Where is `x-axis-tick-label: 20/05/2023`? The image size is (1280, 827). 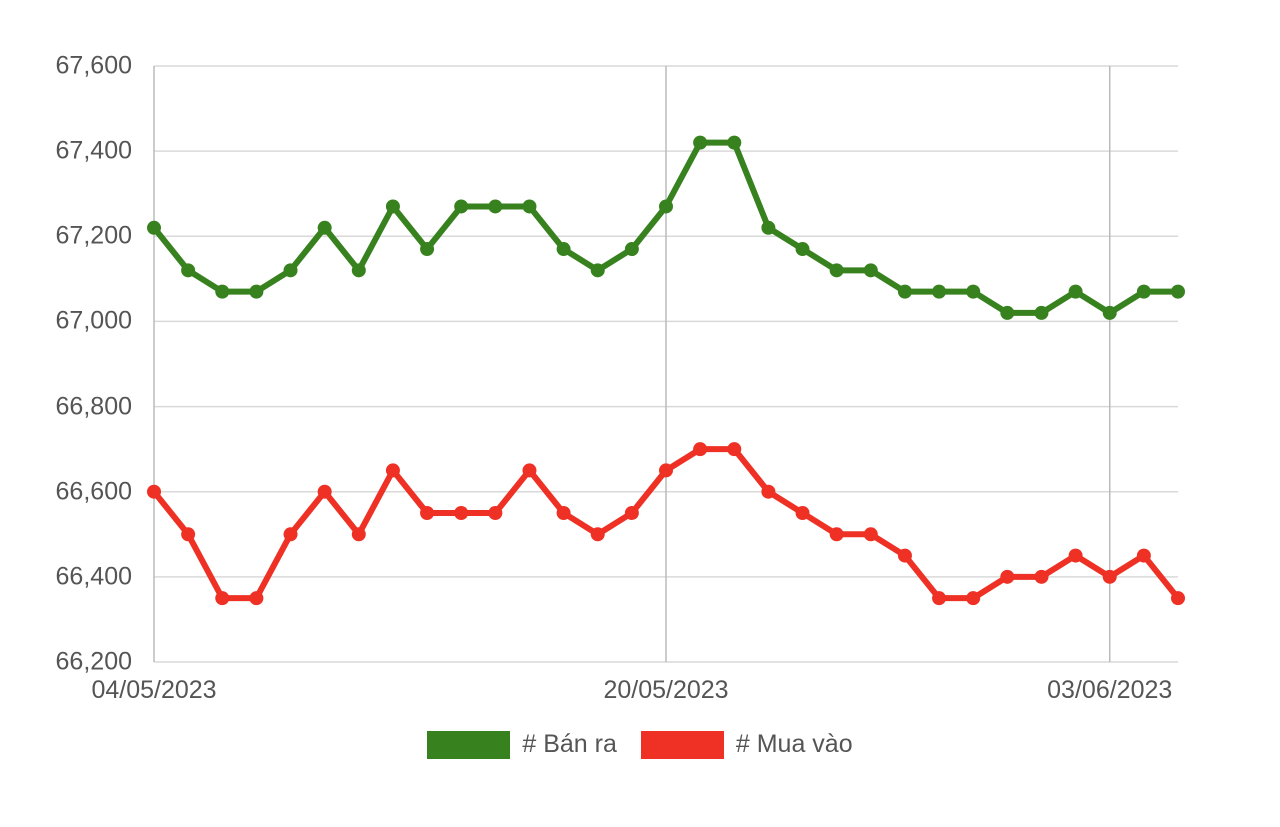
x-axis-tick-label: 20/05/2023 is located at coordinates (666, 690).